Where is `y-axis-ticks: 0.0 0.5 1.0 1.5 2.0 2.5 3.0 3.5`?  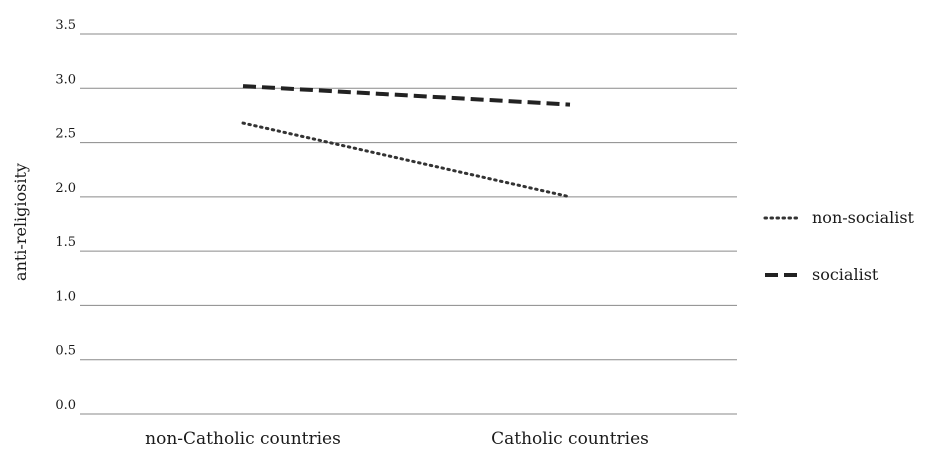
y-axis-ticks: 0.0 0.5 1.0 1.5 2.0 2.5 3.0 3.5 is located at coordinates (65, 215).